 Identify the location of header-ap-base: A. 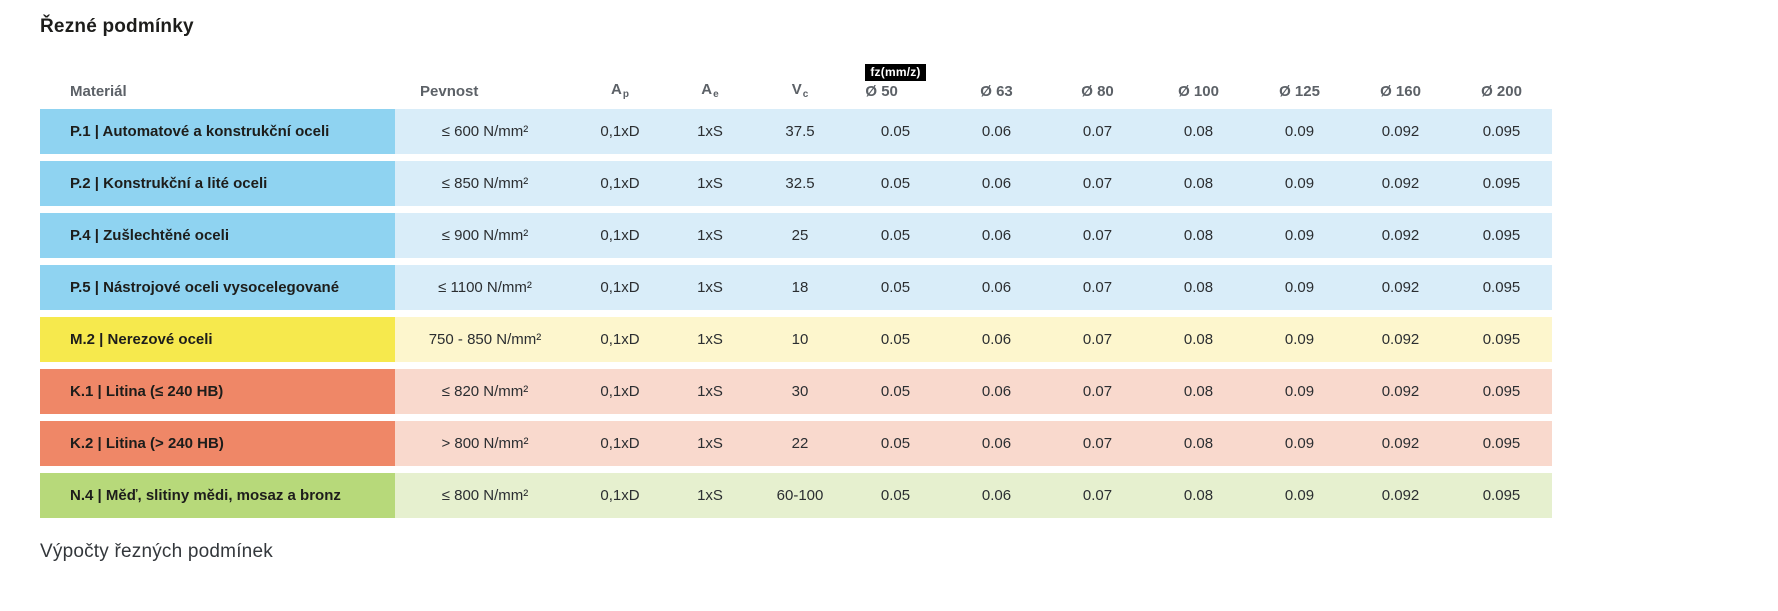
(616, 89).